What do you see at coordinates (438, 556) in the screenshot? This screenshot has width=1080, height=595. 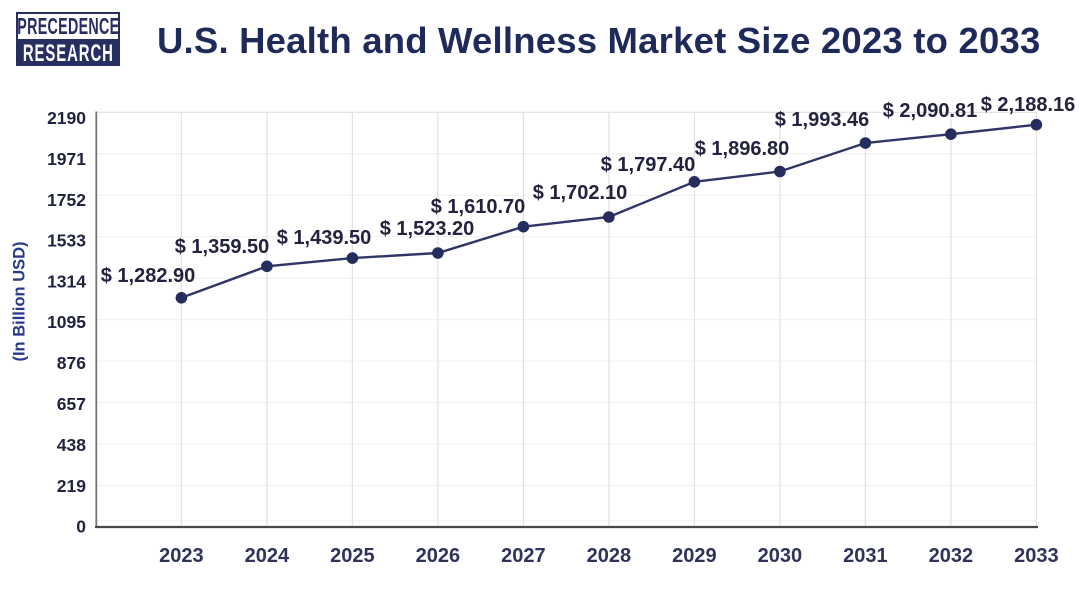 I see `svg-text: 2026` at bounding box center [438, 556].